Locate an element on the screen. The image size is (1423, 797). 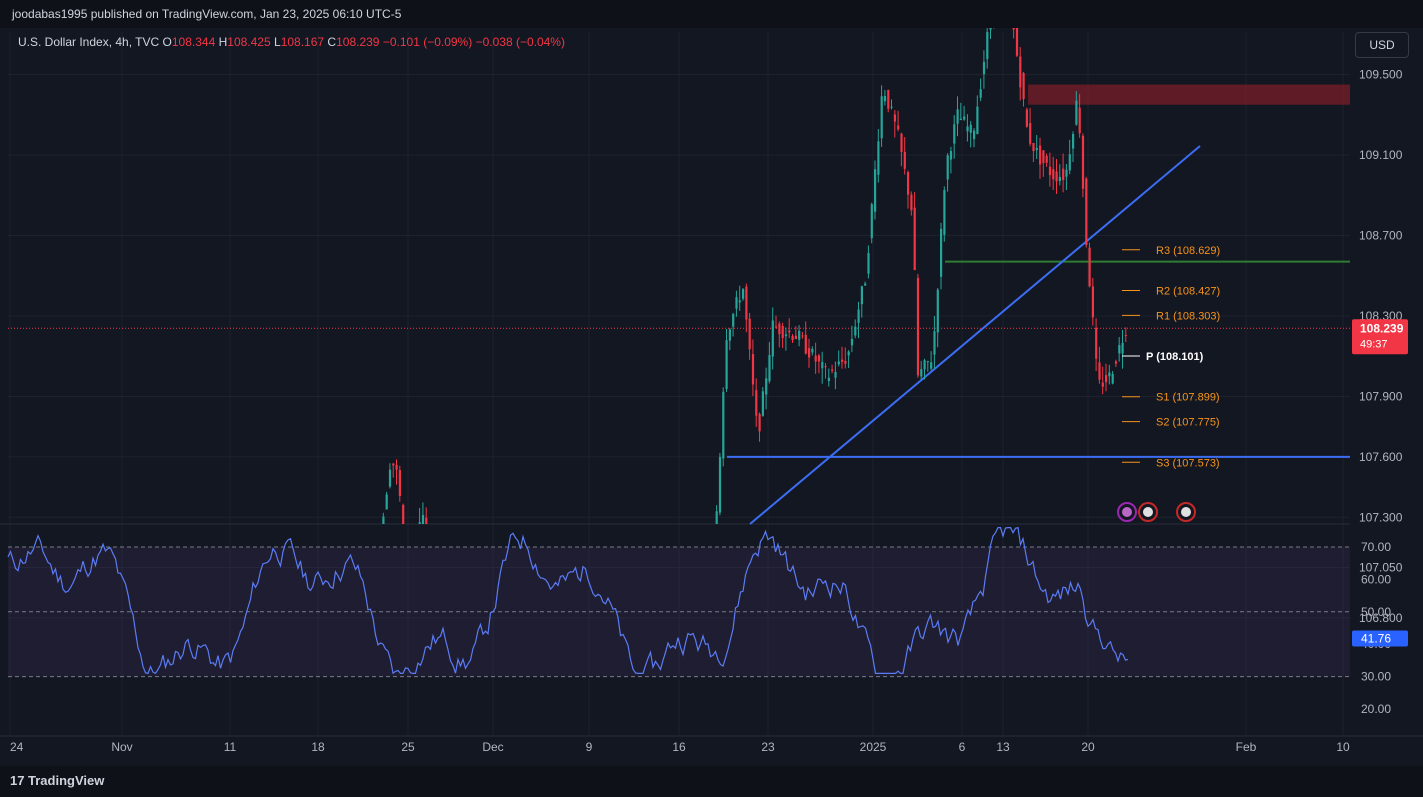
low-value: 108.167 is located at coordinates (302, 42).